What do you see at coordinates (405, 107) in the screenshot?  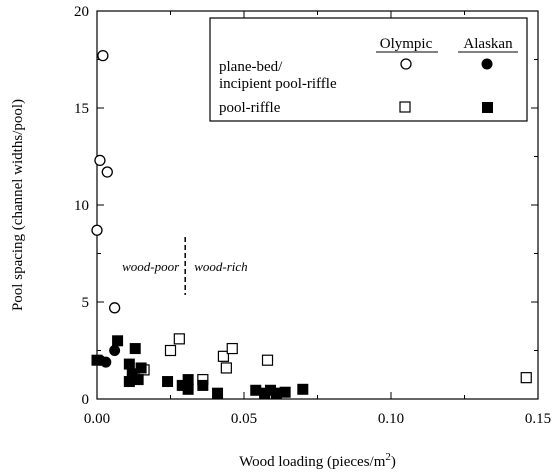 I see `legend-marker-open-square` at bounding box center [405, 107].